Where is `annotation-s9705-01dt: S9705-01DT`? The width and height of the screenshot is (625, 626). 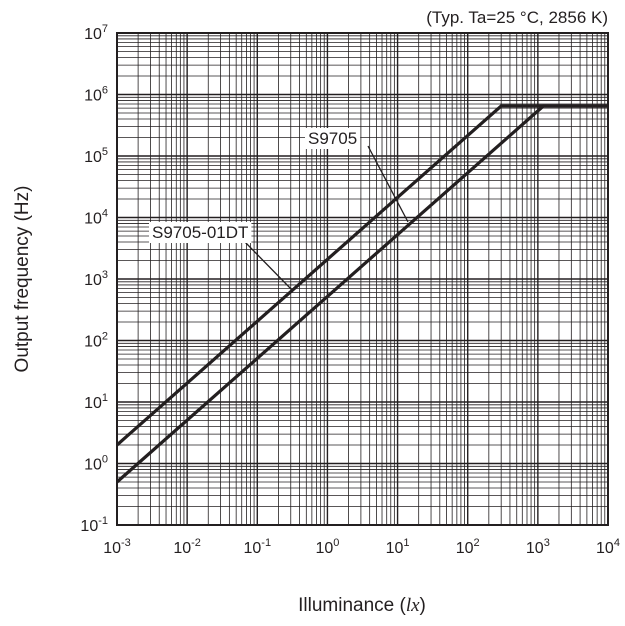
annotation-s9705-01dt: S9705-01DT is located at coordinates (200, 232).